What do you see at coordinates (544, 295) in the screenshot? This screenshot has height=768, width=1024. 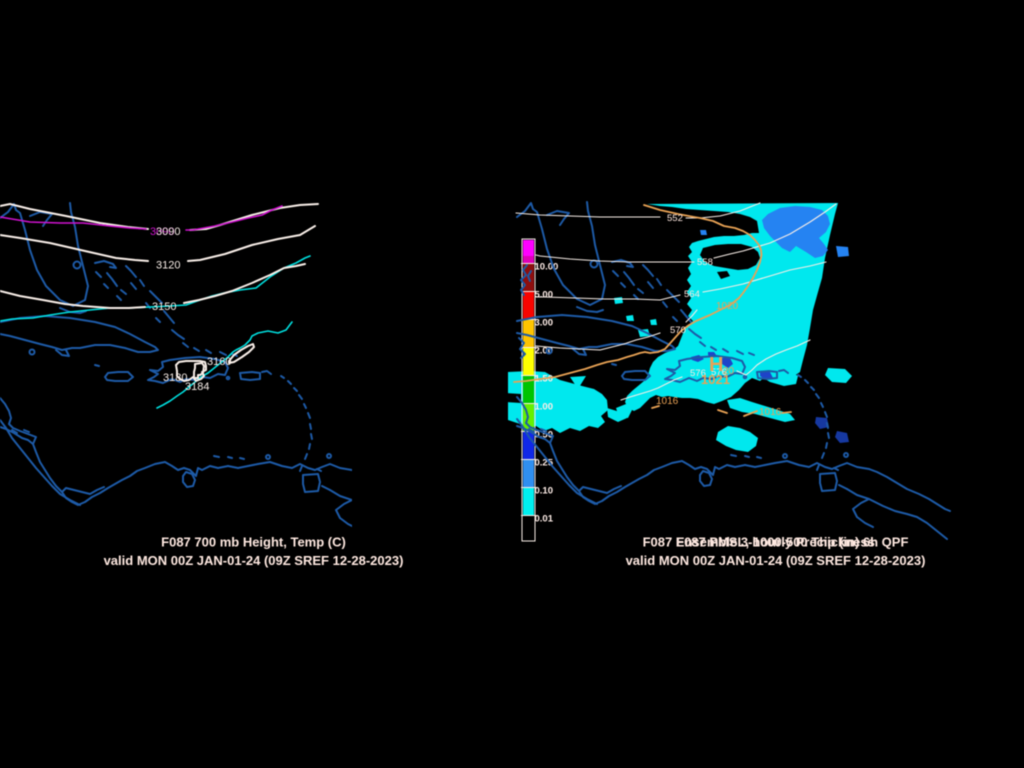 I see `svg-text: 5.00` at bounding box center [544, 295].